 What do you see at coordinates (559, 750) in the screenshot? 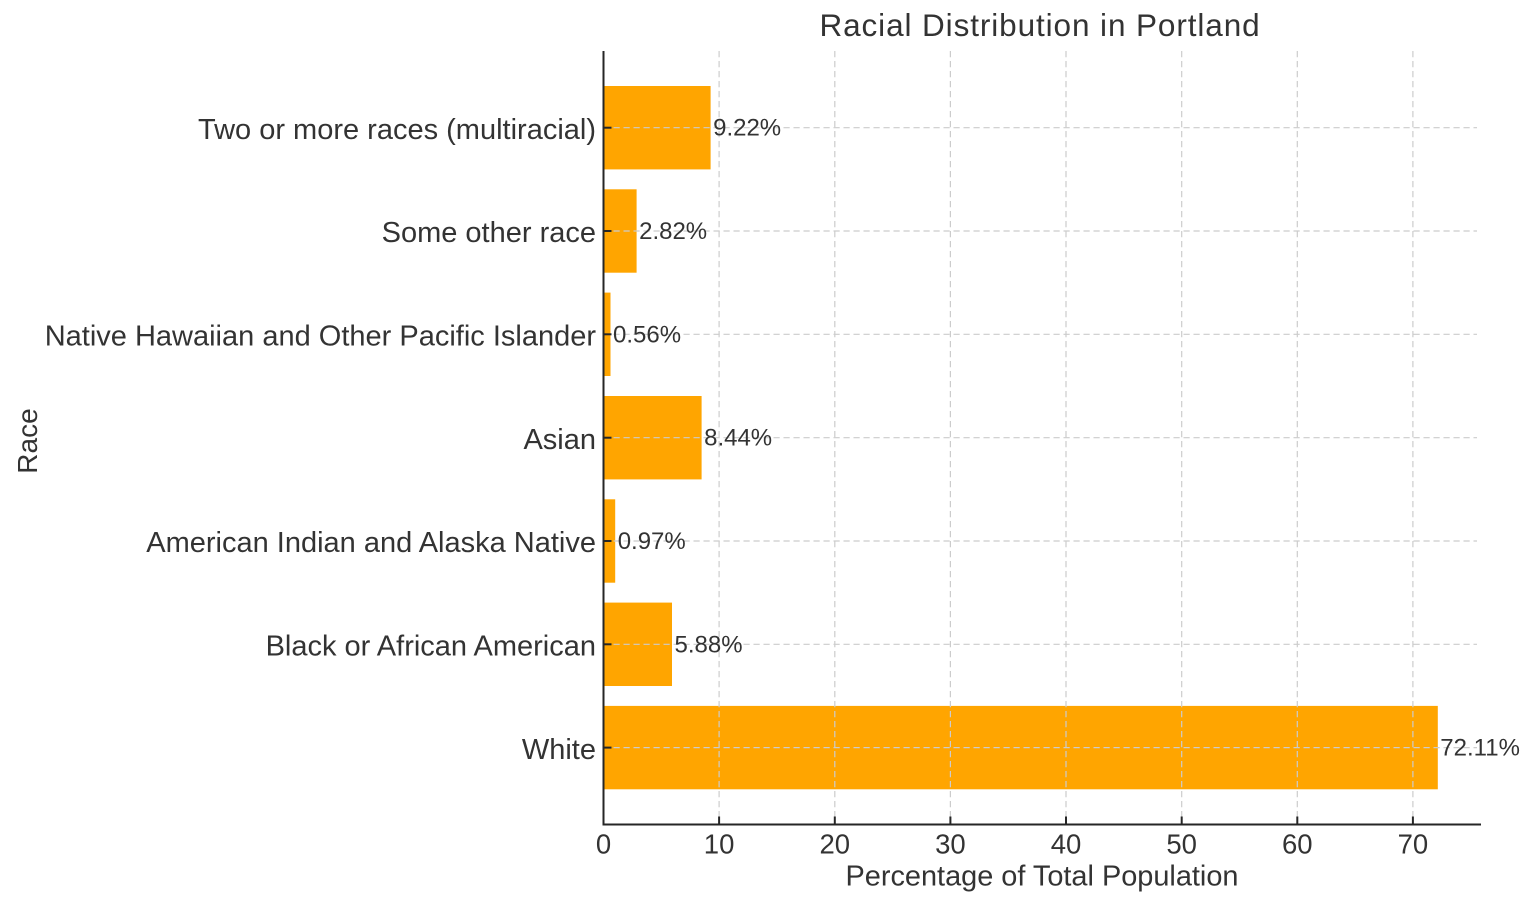
I see `svg-text: White` at bounding box center [559, 750].